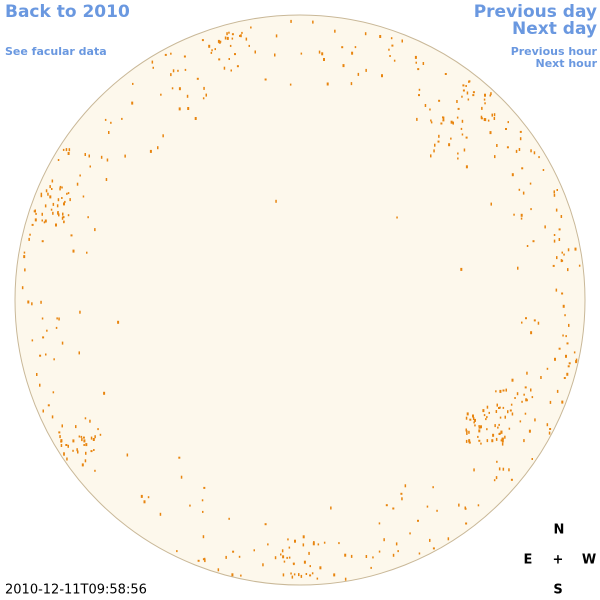 This screenshot has height=600, width=600. What do you see at coordinates (554, 51) in the screenshot?
I see `previous-hour-link: Previous hour` at bounding box center [554, 51].